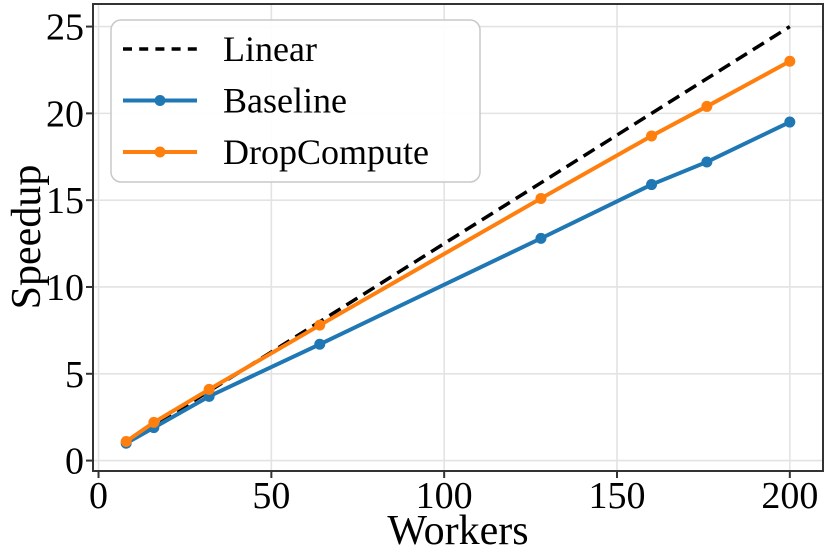  What do you see at coordinates (444, 496) in the screenshot?
I see `x-tick-label: 100` at bounding box center [444, 496].